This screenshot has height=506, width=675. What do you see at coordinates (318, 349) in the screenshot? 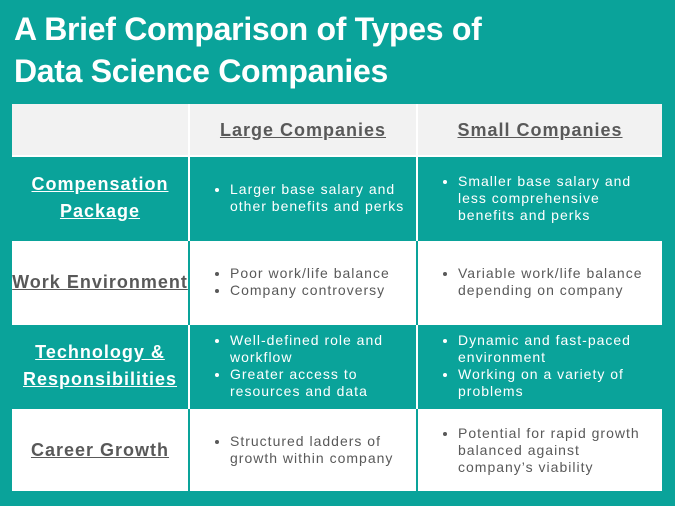
I see `bullet-item: Well-defined role and workflow` at bounding box center [318, 349].